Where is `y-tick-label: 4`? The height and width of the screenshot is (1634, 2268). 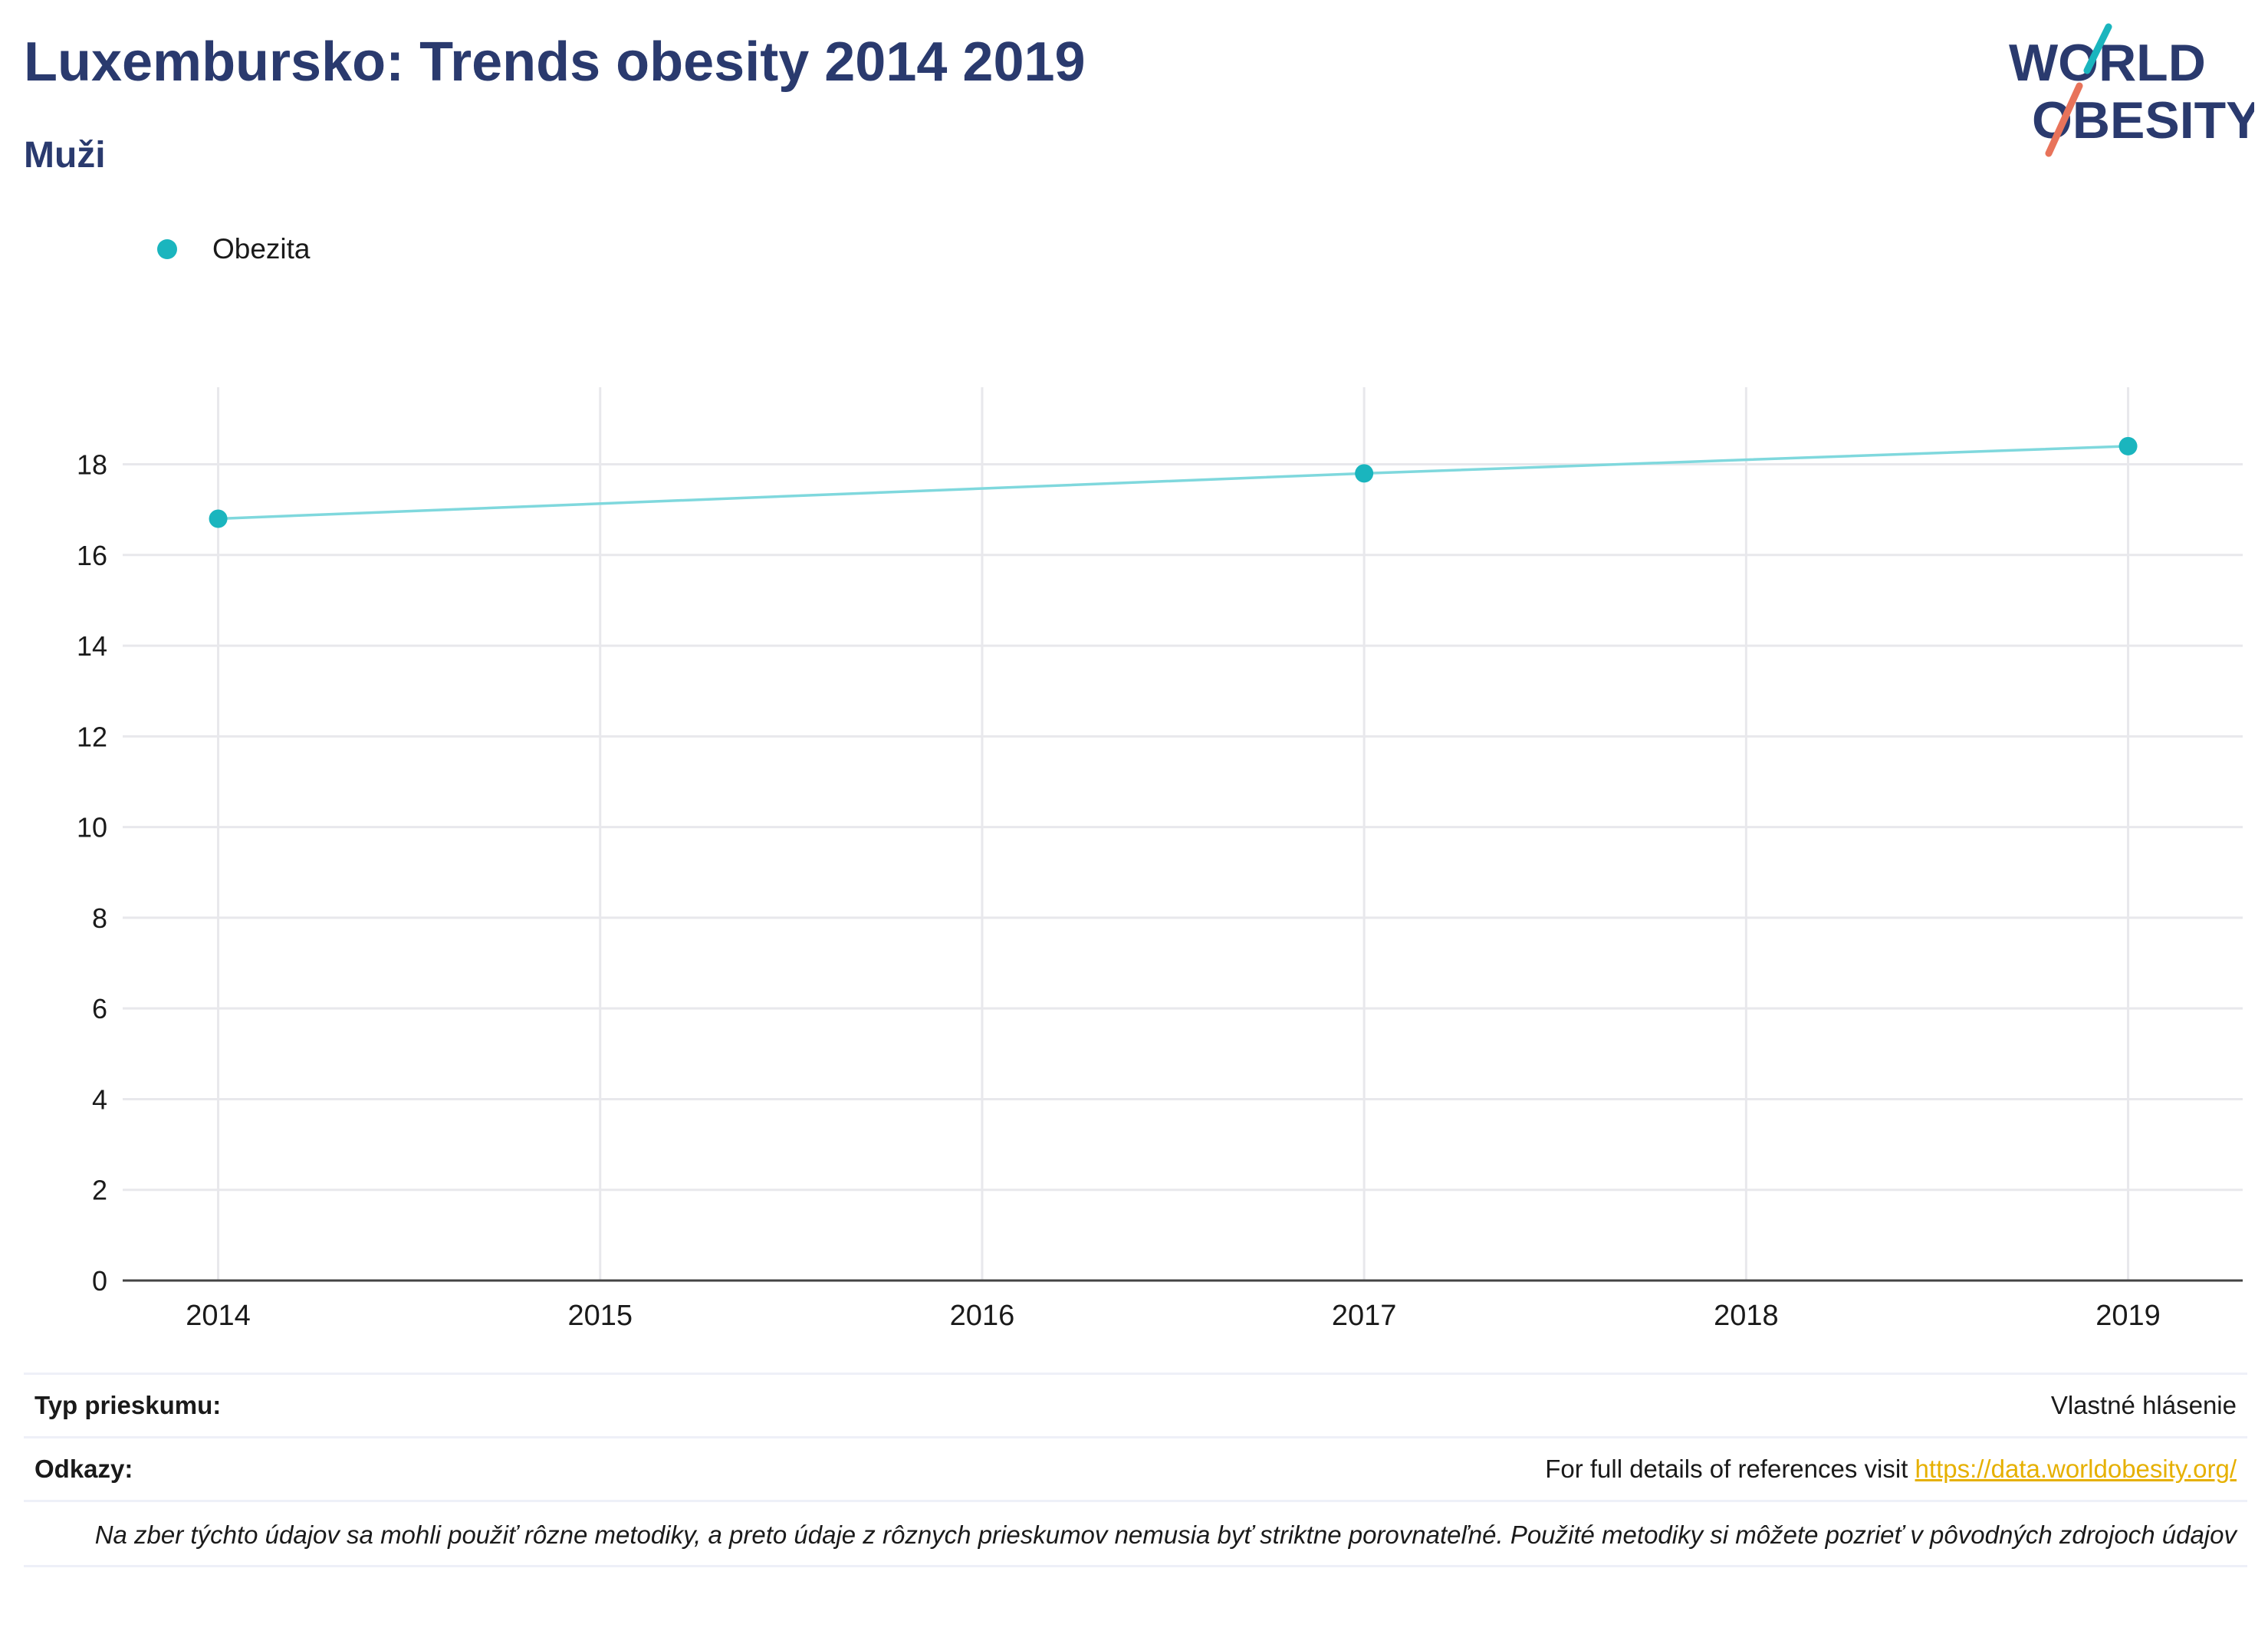 y-tick-label: 4 is located at coordinates (99, 1099).